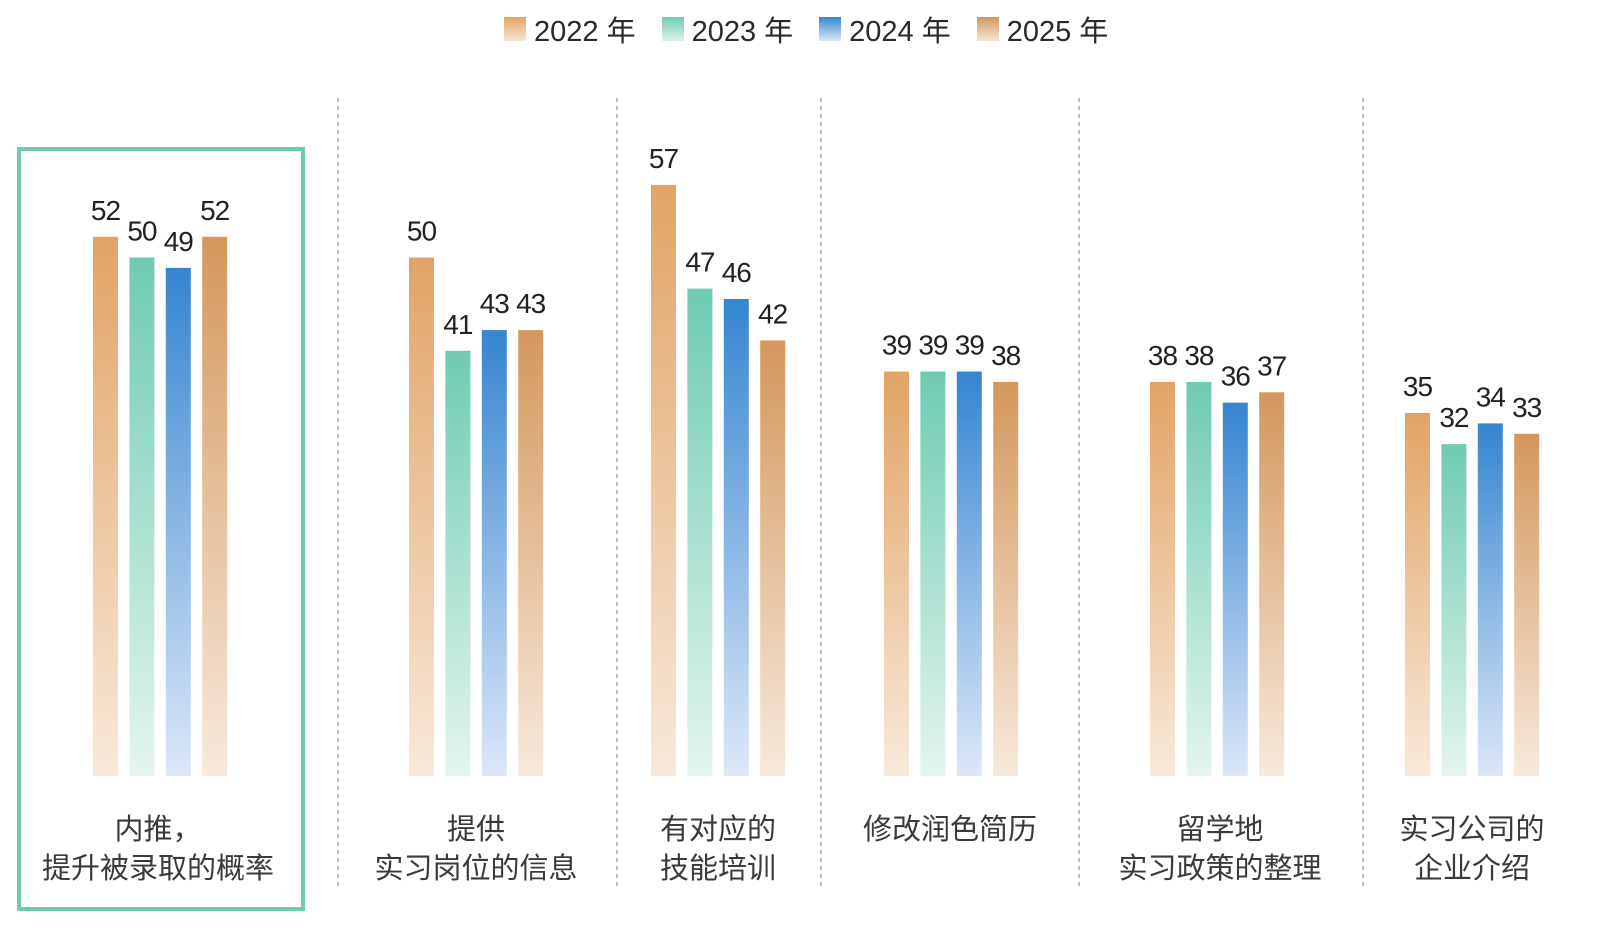 Image resolution: width=1605 pixels, height=948 pixels. I want to click on bar-2024-cat3, so click(969, 573).